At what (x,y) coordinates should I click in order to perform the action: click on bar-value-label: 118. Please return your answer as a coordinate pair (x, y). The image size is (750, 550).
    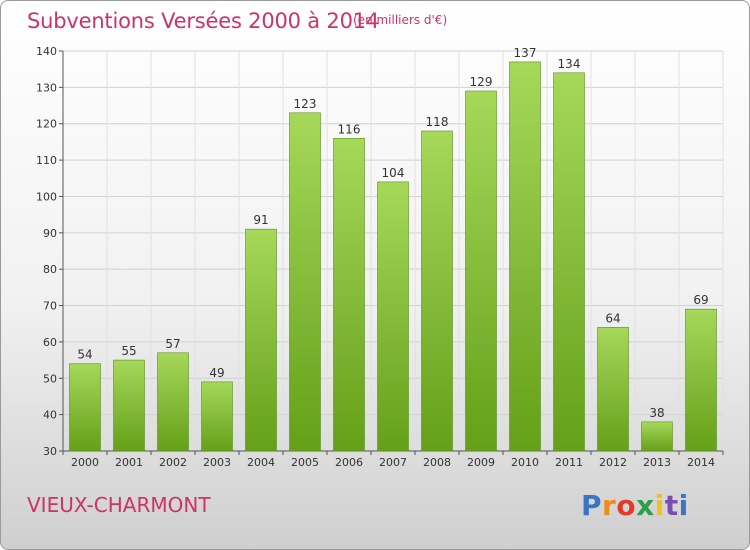
    Looking at the image, I should click on (437, 122).